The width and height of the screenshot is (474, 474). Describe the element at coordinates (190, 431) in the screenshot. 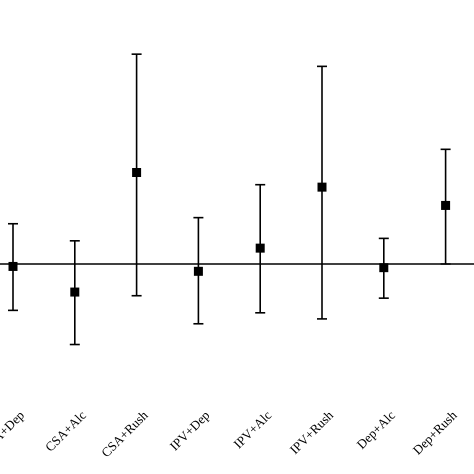

I see `category-label-ipv-dep: IPV+Dep` at that location.